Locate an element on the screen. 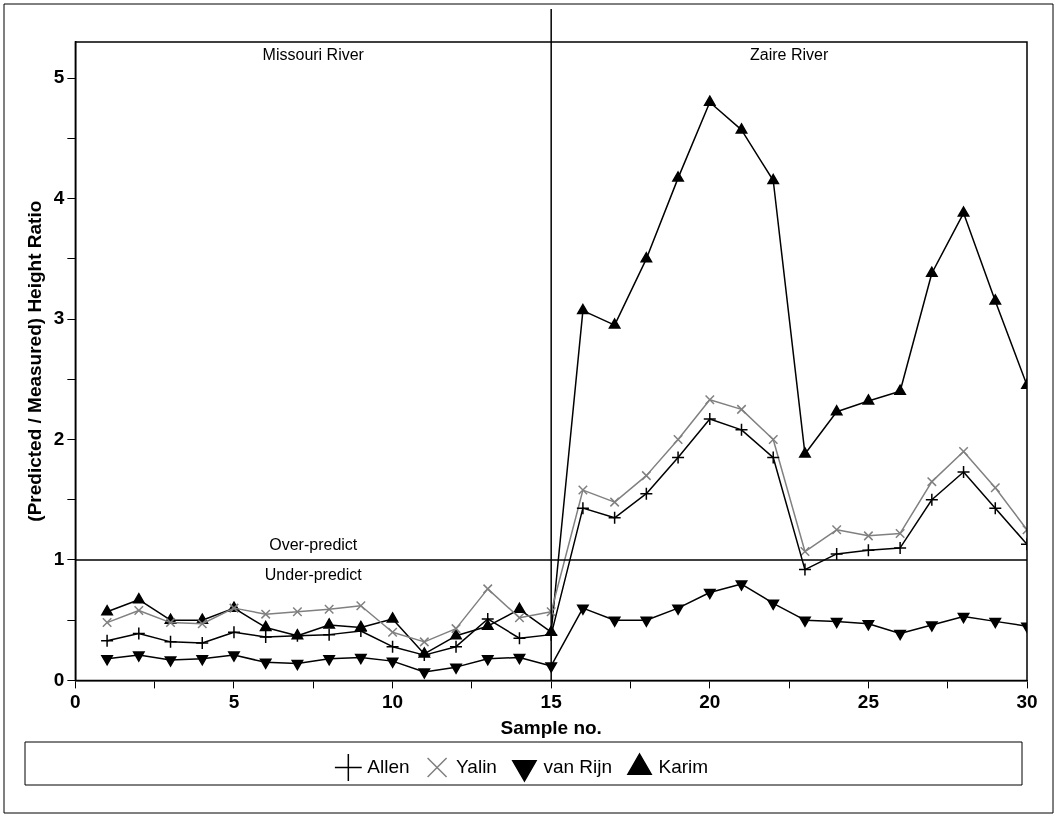 This screenshot has height=817, width=1057. legend-label: Yalin is located at coordinates (476, 766).